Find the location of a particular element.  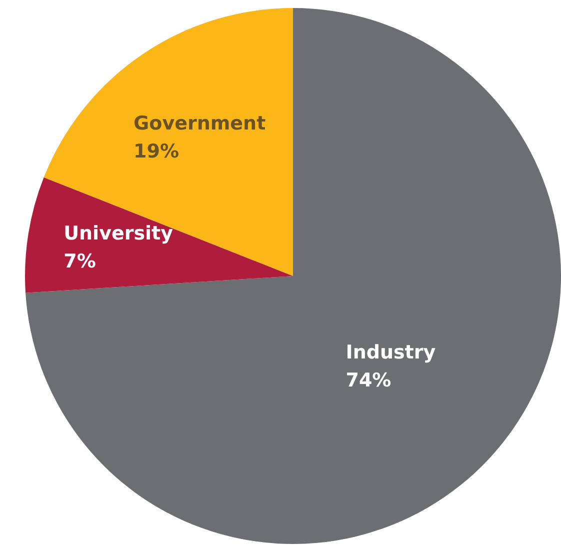

slice-label: Industry is located at coordinates (391, 353).